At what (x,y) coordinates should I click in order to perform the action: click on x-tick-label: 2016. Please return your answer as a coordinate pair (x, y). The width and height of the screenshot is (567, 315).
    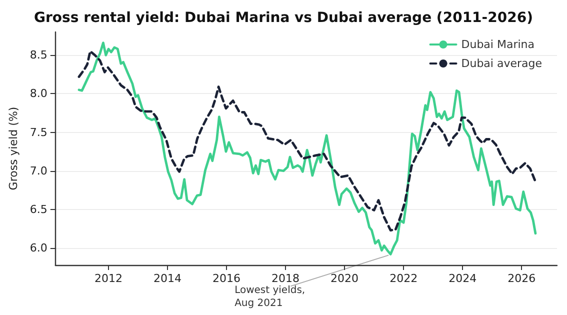
    Looking at the image, I should click on (226, 278).